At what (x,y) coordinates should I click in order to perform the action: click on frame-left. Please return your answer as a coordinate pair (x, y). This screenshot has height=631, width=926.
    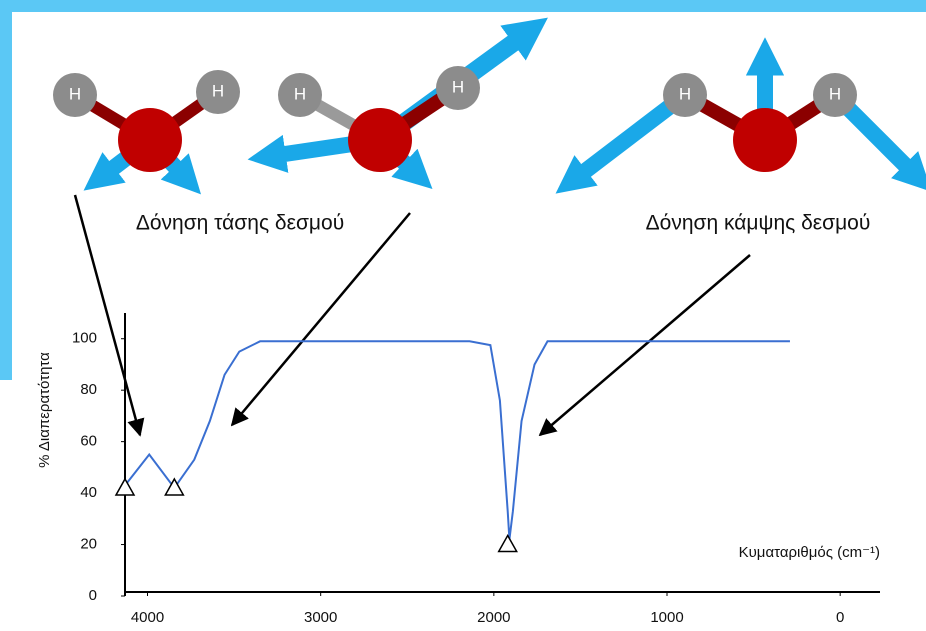
    Looking at the image, I should click on (6, 190).